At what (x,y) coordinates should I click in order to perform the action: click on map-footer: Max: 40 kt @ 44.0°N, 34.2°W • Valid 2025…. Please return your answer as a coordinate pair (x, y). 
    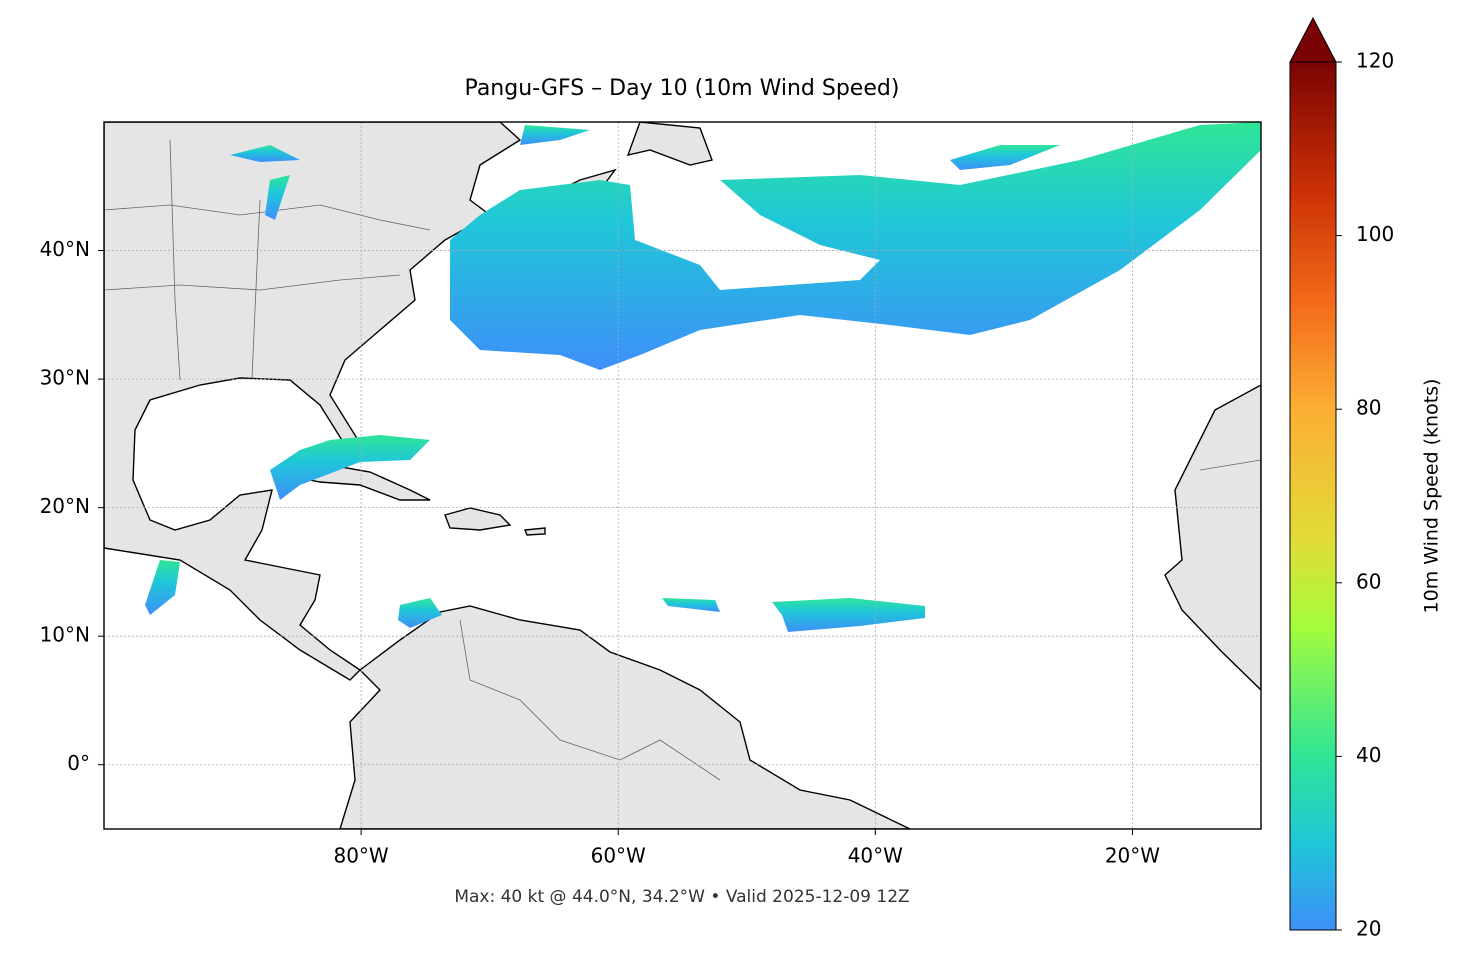
    Looking at the image, I should click on (681, 897).